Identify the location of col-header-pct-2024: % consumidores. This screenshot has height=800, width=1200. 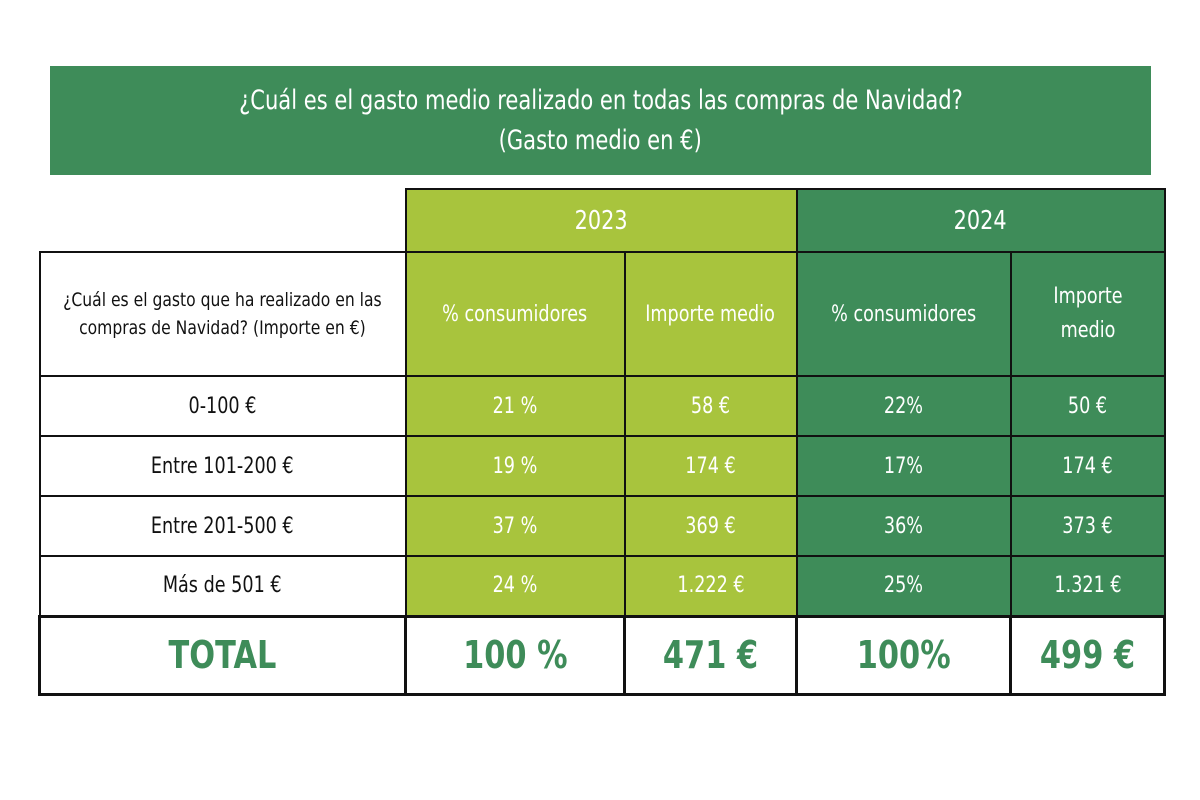
(903, 314).